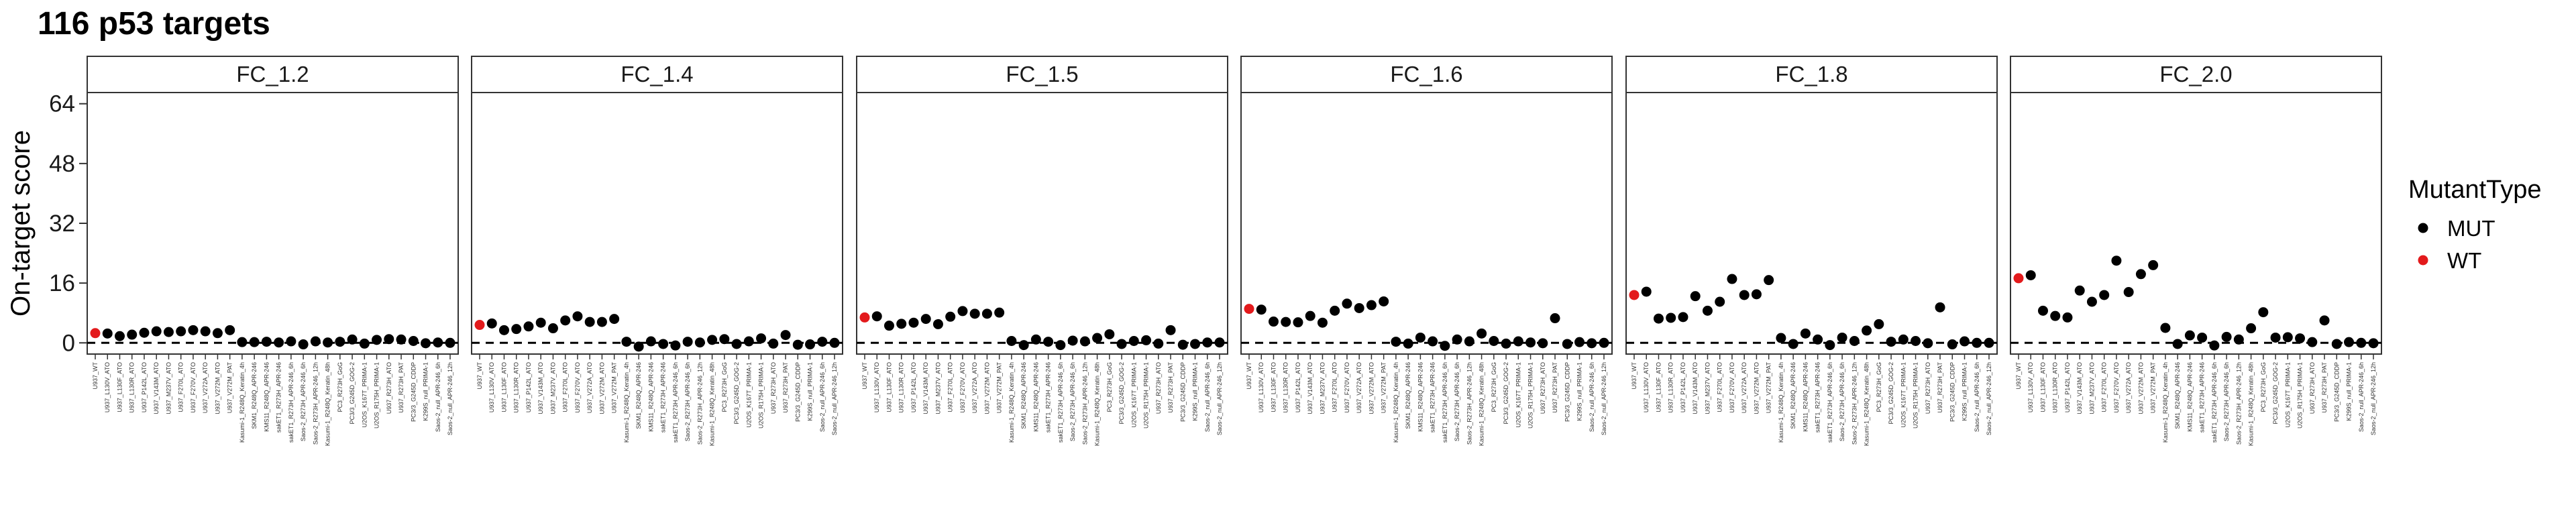 Image resolution: width=2576 pixels, height=515 pixels. What do you see at coordinates (1426, 74) in the screenshot?
I see `facet-label: FC_1.6` at bounding box center [1426, 74].